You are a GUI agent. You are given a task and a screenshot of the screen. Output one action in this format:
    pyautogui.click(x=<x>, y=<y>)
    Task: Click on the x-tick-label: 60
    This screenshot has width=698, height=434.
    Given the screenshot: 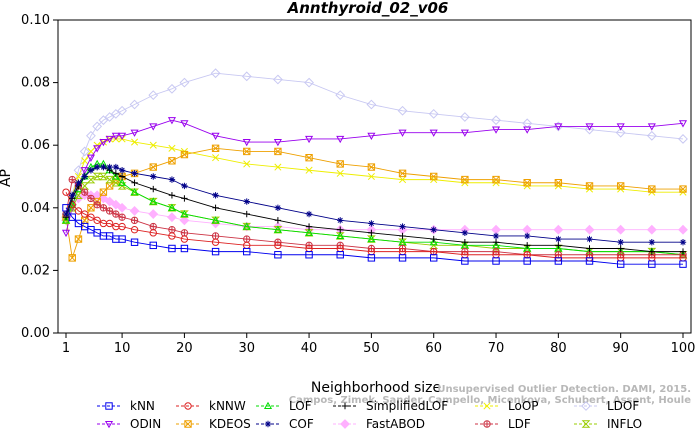 What is the action you would take?
    pyautogui.click(x=433, y=348)
    